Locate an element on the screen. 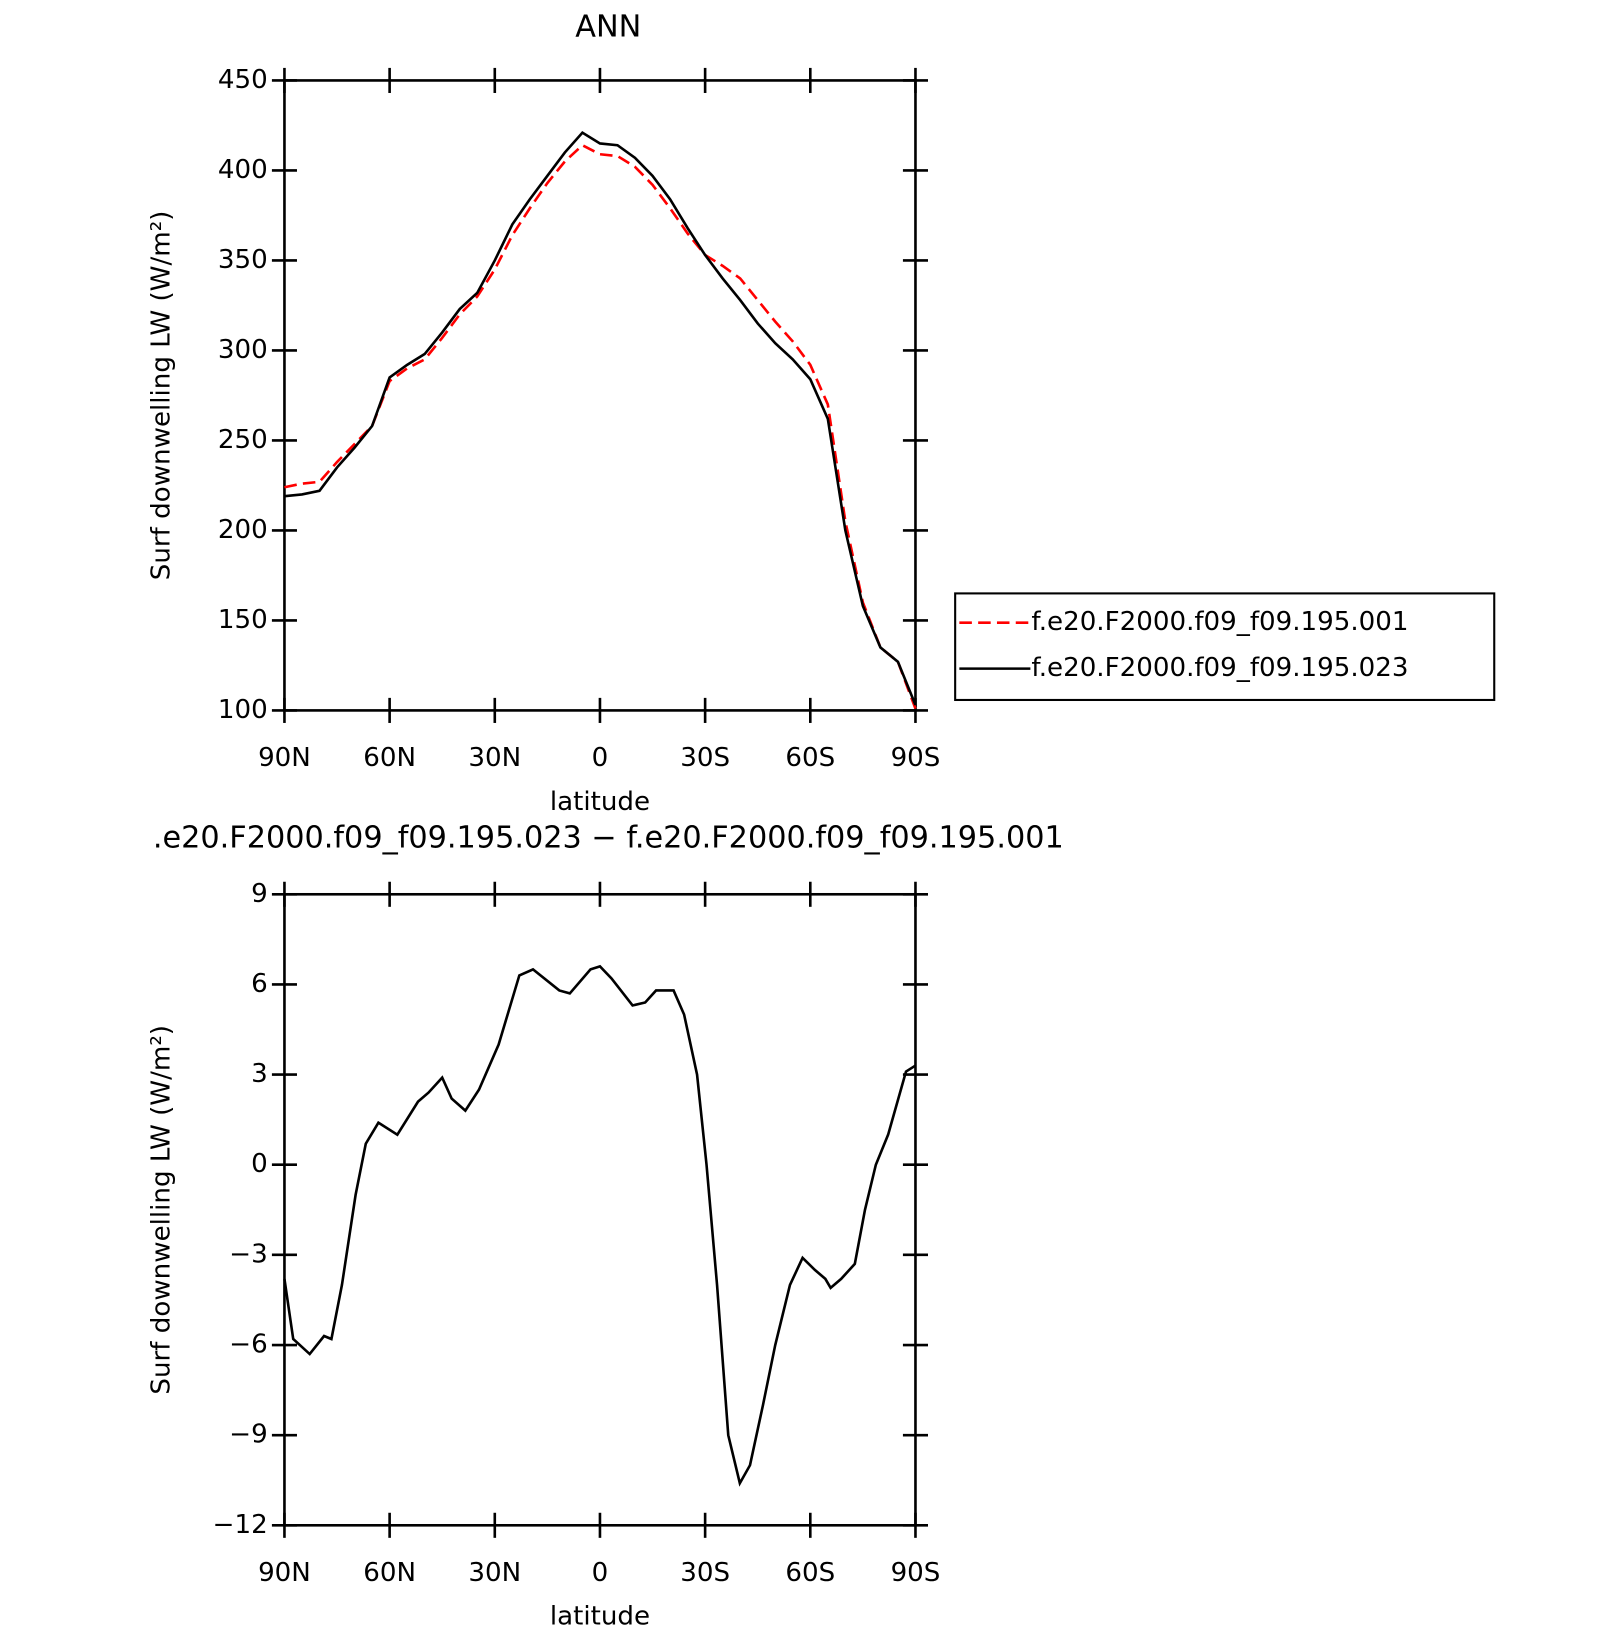 The width and height of the screenshot is (1599, 1635). y-tick-label: 300 is located at coordinates (243, 350).